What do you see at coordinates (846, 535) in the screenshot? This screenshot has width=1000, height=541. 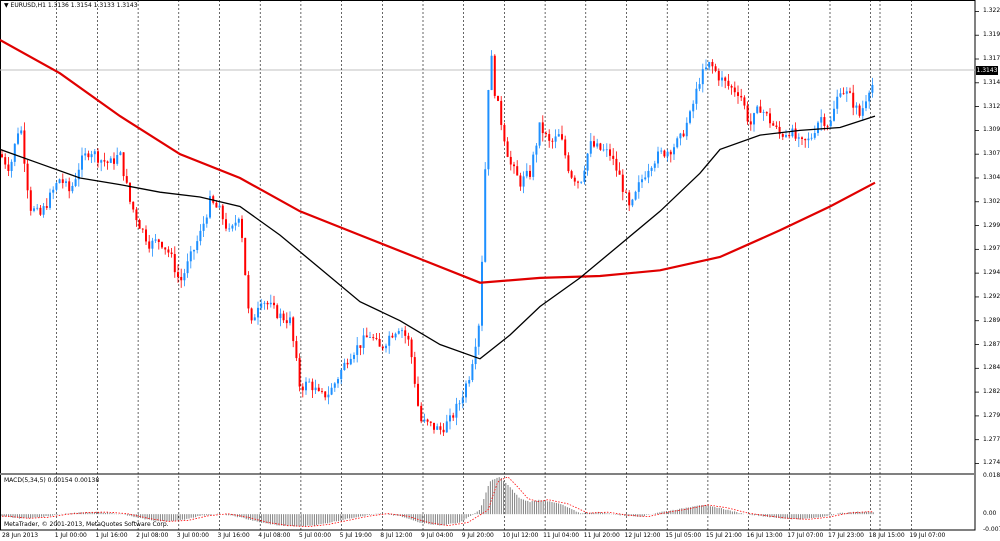 I see `time-label: 17 Jul 23:00` at bounding box center [846, 535].